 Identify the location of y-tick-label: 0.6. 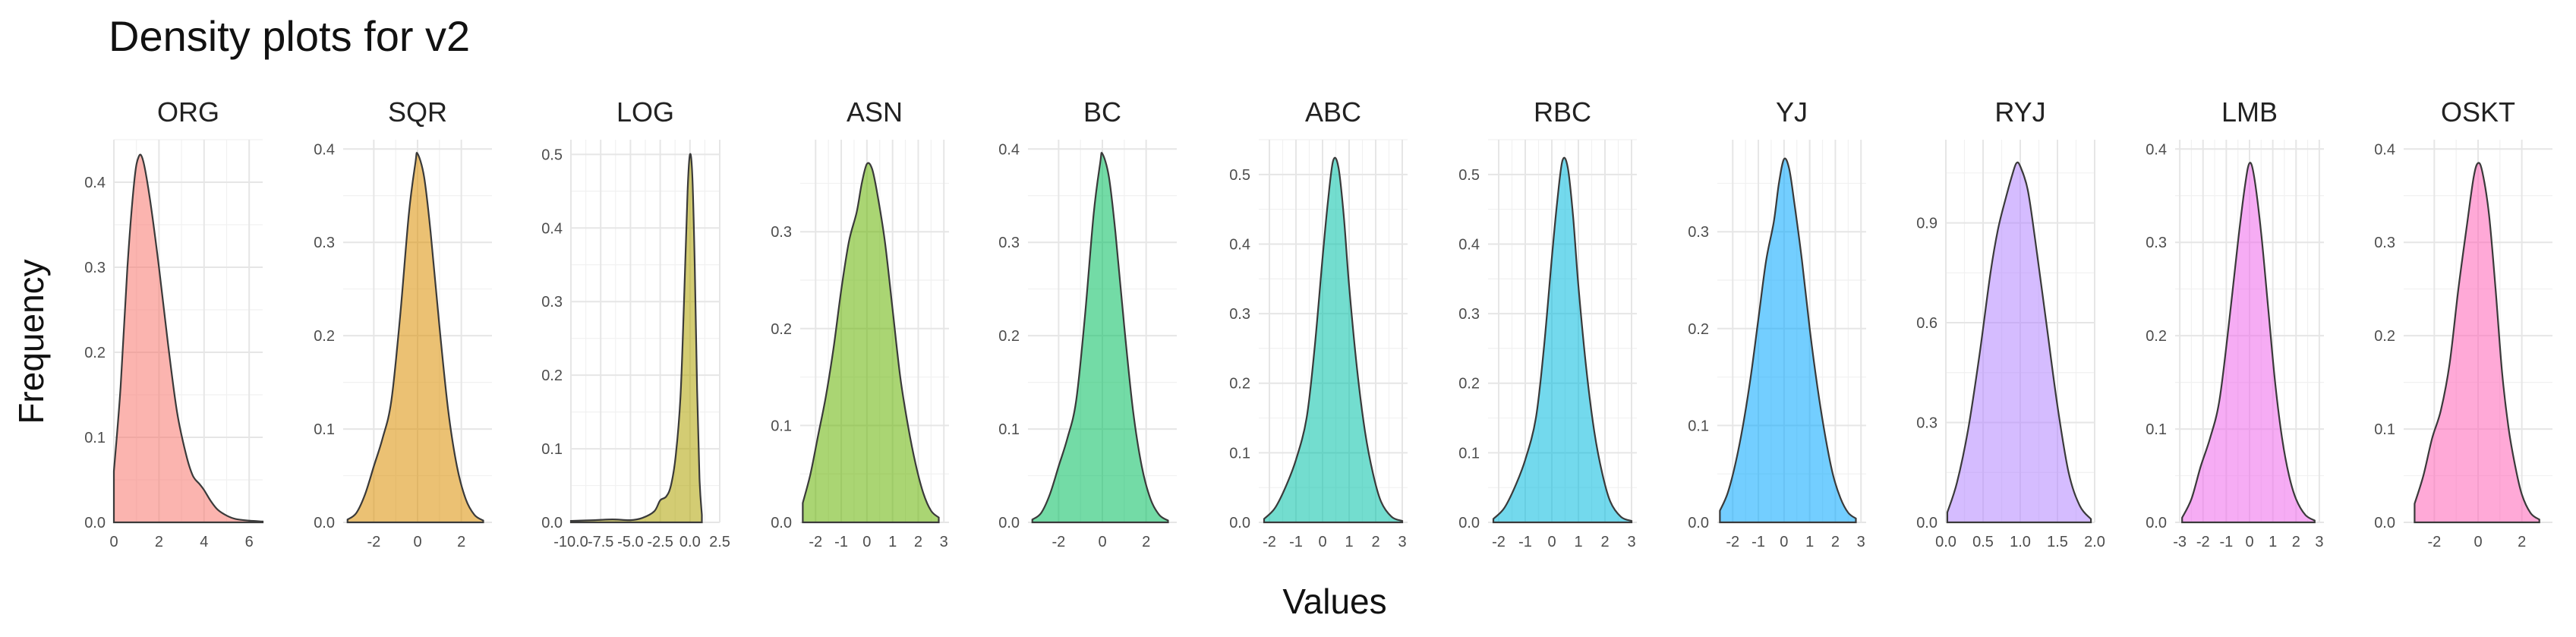
(1927, 323).